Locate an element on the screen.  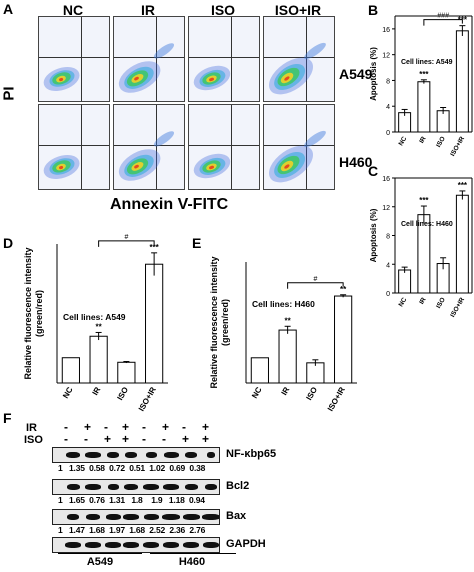
significance-d-3: *** is located at coordinates (154, 247).